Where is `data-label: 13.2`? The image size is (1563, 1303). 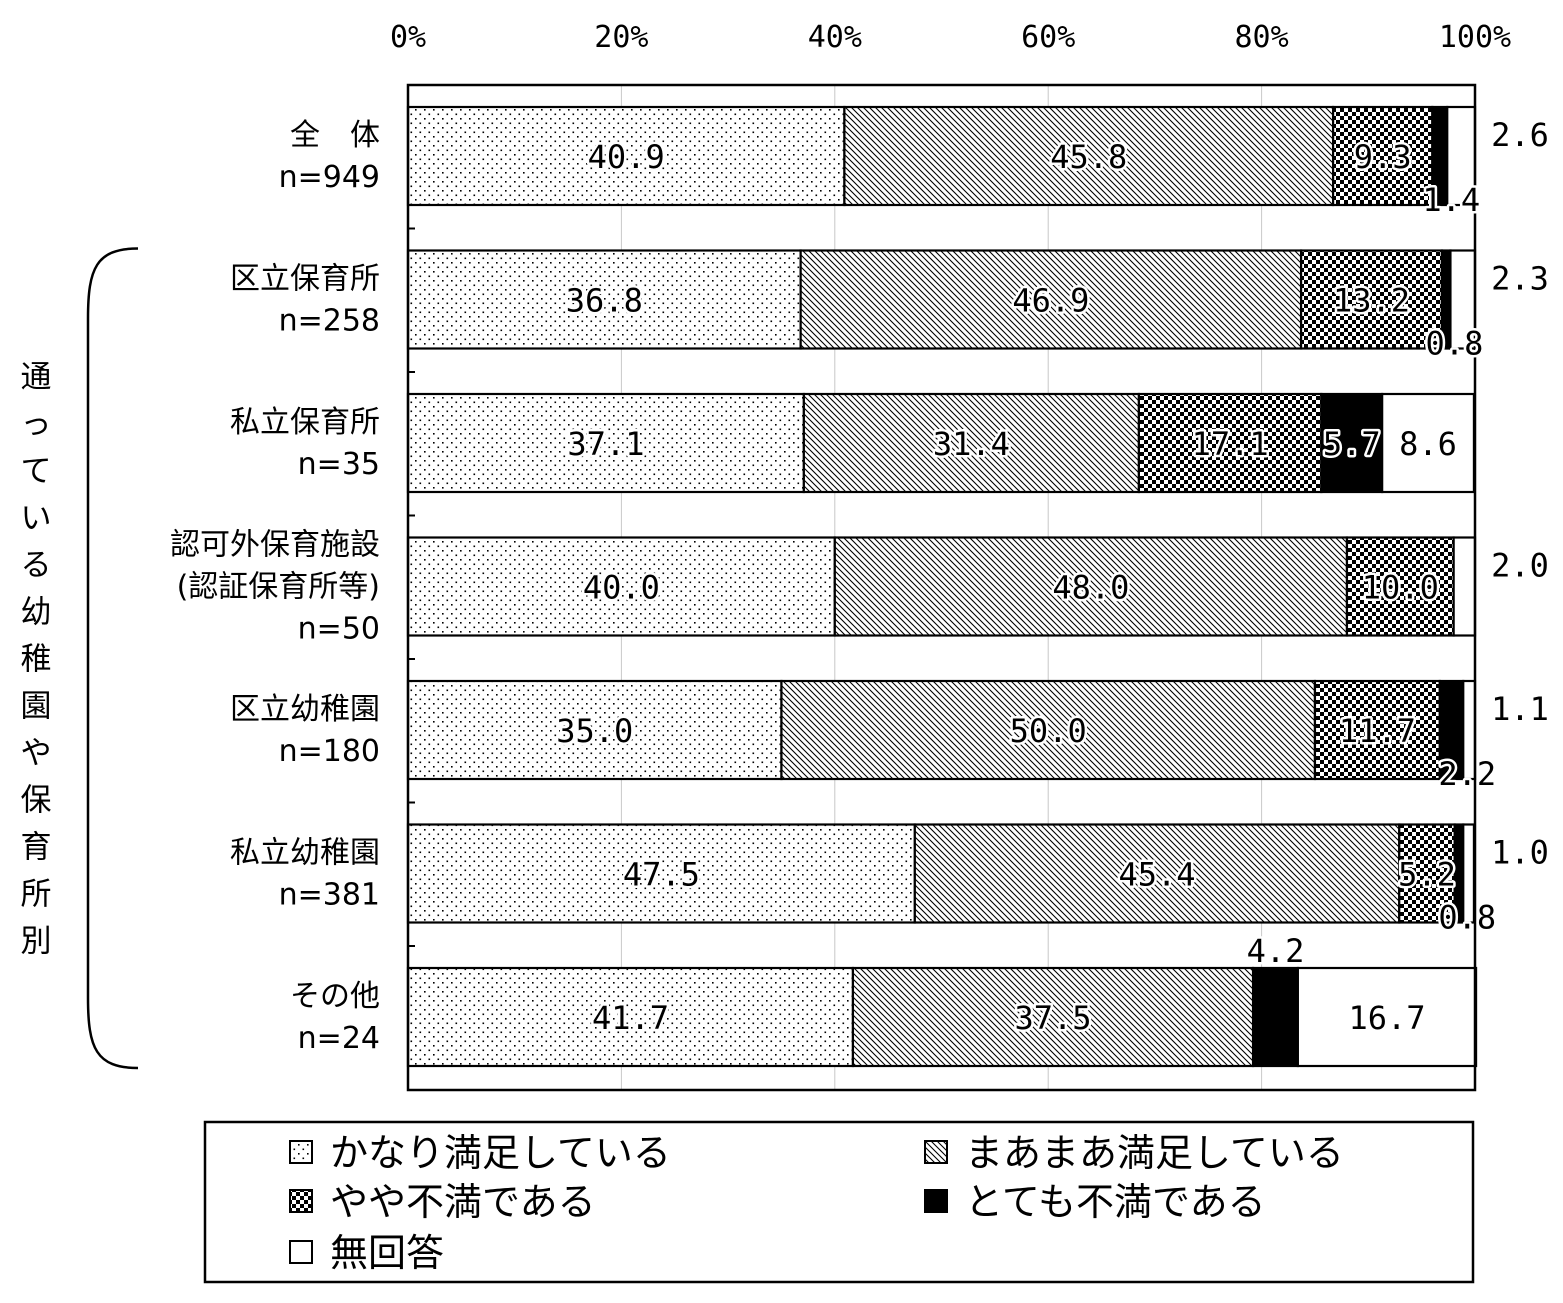 data-label: 13.2 is located at coordinates (1371, 301).